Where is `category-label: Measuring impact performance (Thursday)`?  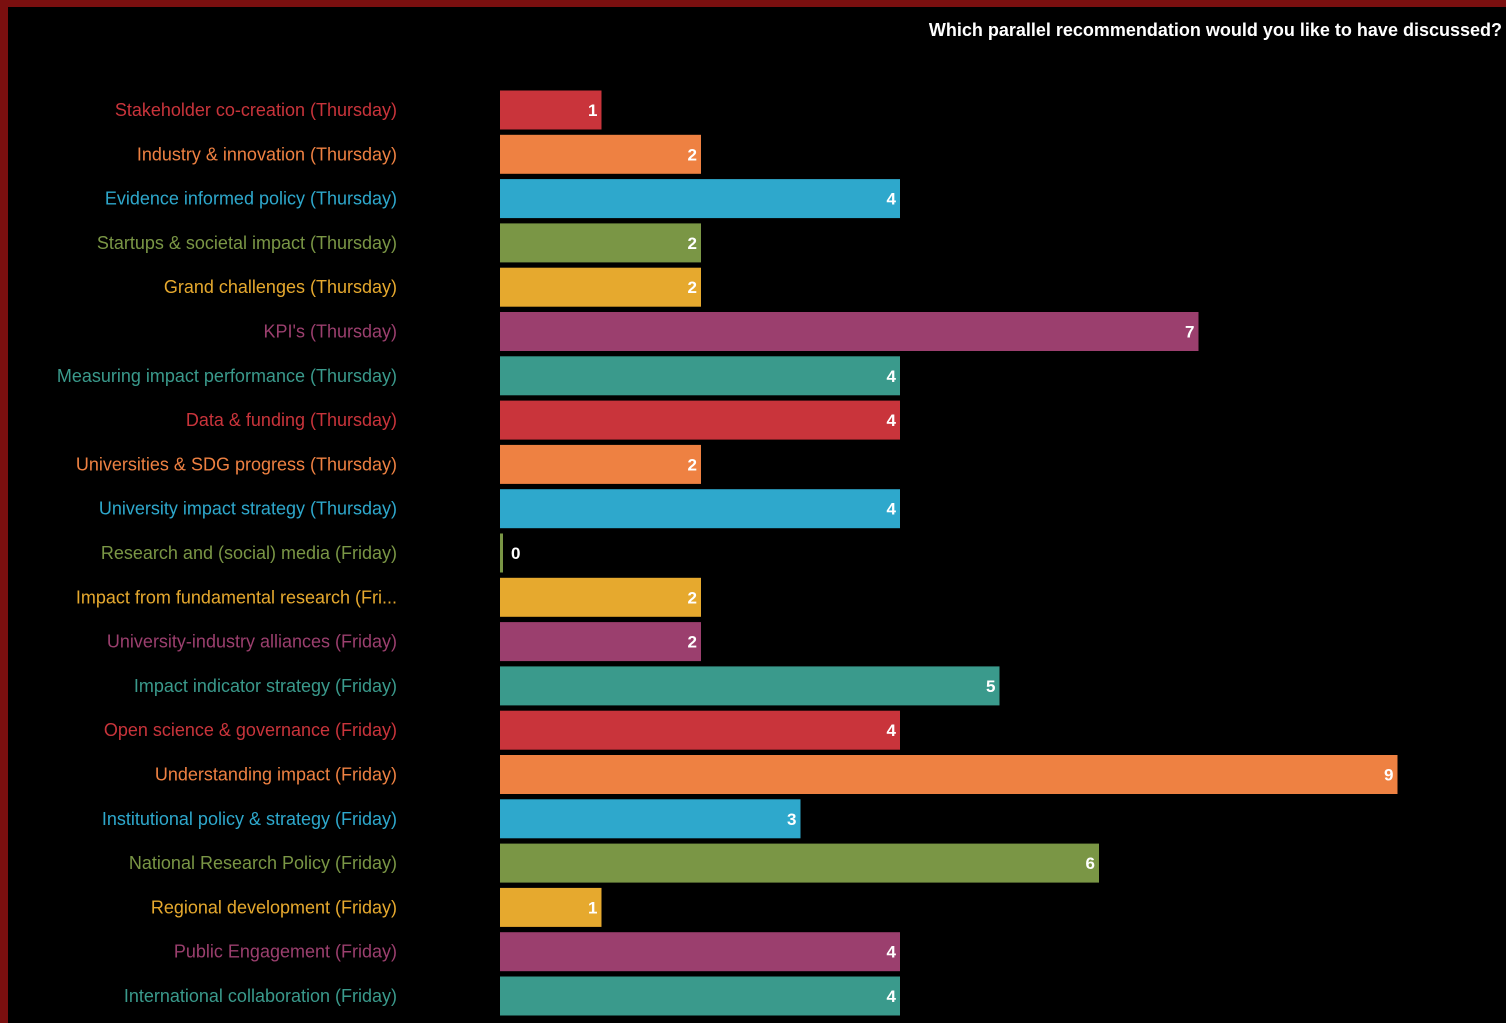
category-label: Measuring impact performance (Thursday) is located at coordinates (227, 376).